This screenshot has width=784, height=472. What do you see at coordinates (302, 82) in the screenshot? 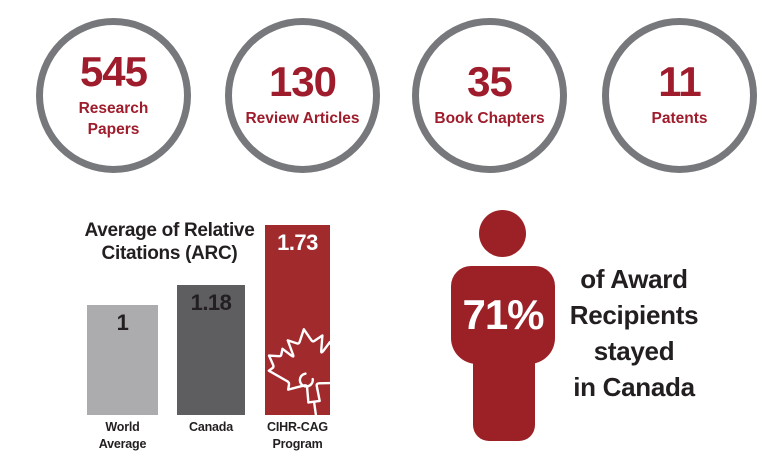
I see `stat-value: 130` at bounding box center [302, 82].